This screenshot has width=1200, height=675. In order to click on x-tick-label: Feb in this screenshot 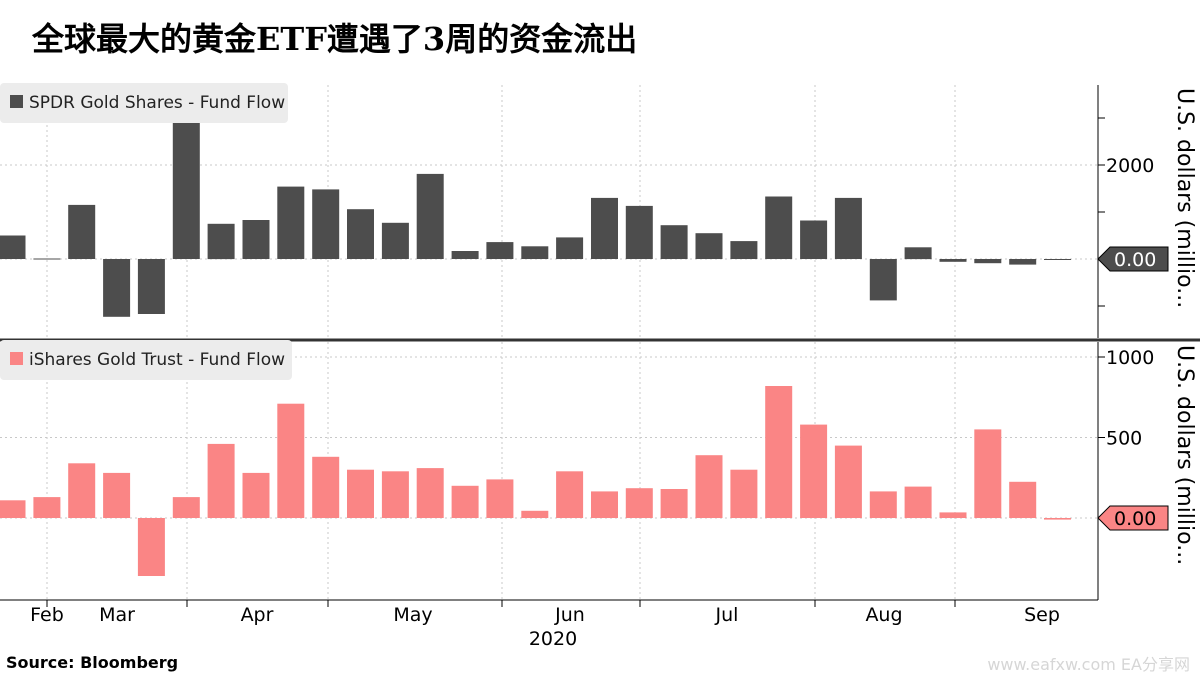, I will do `click(47, 615)`.